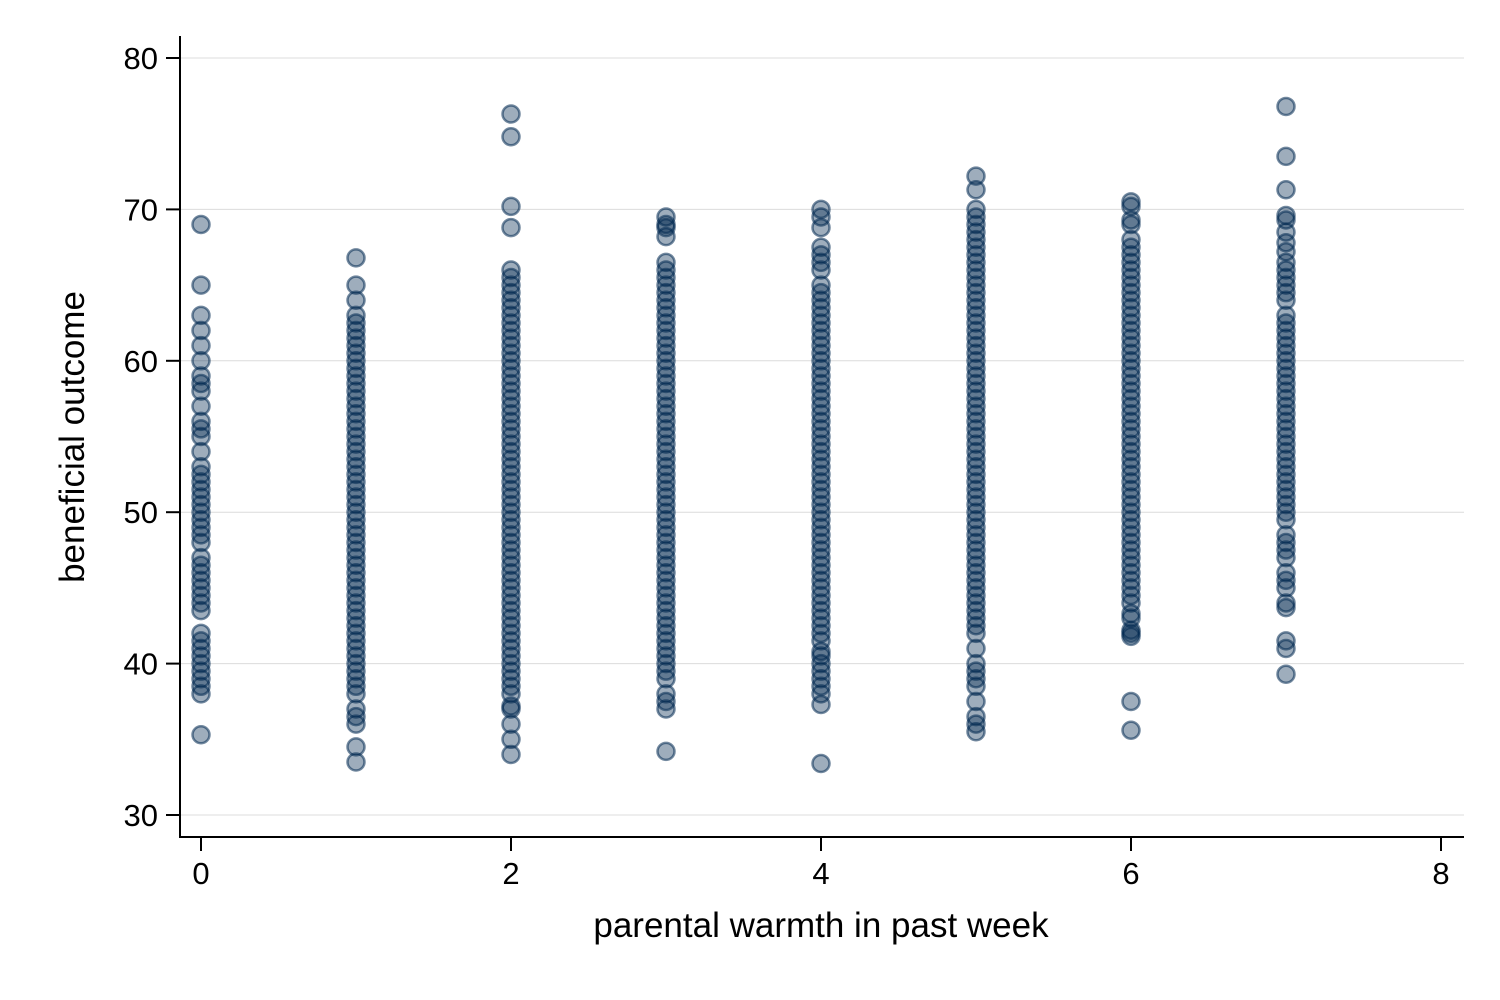 This screenshot has height=1000, width=1500. What do you see at coordinates (820, 873) in the screenshot?
I see `x-tick-label: 4` at bounding box center [820, 873].